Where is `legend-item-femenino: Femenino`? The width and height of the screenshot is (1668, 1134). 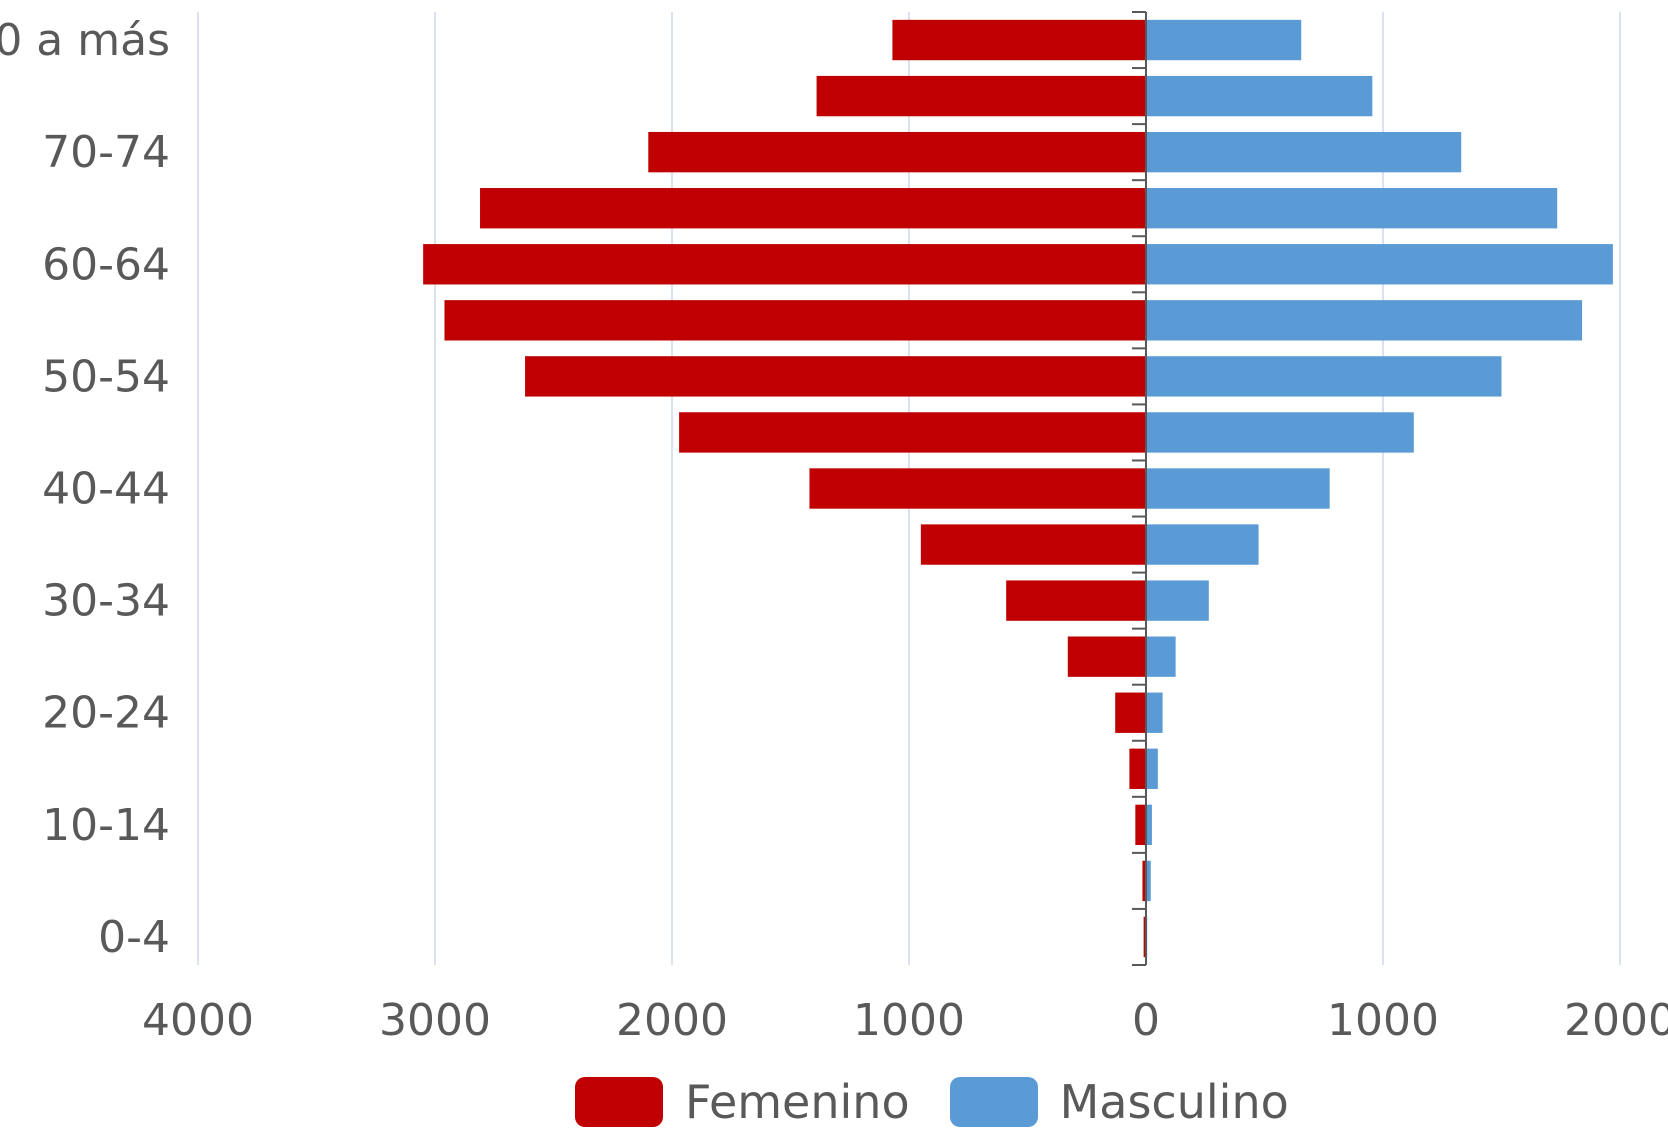
legend-item-femenino: Femenino is located at coordinates (742, 1102).